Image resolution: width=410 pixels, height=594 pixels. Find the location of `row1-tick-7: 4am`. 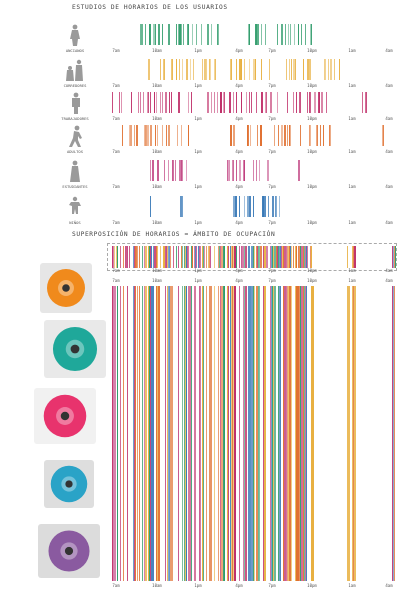

row1-tick-7: 4am is located at coordinates (389, 85).